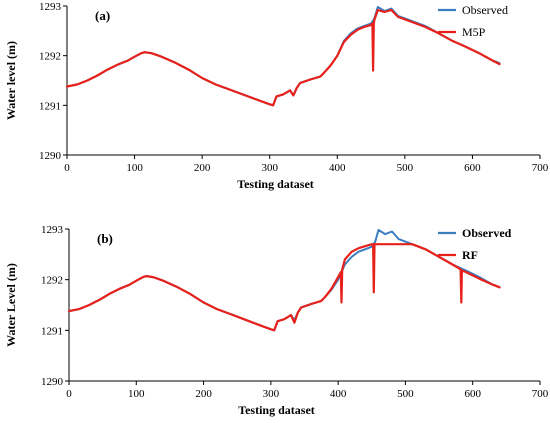 The width and height of the screenshot is (550, 423). Describe the element at coordinates (11, 305) in the screenshot. I see `y-axis-label: Water Level (m)` at that location.